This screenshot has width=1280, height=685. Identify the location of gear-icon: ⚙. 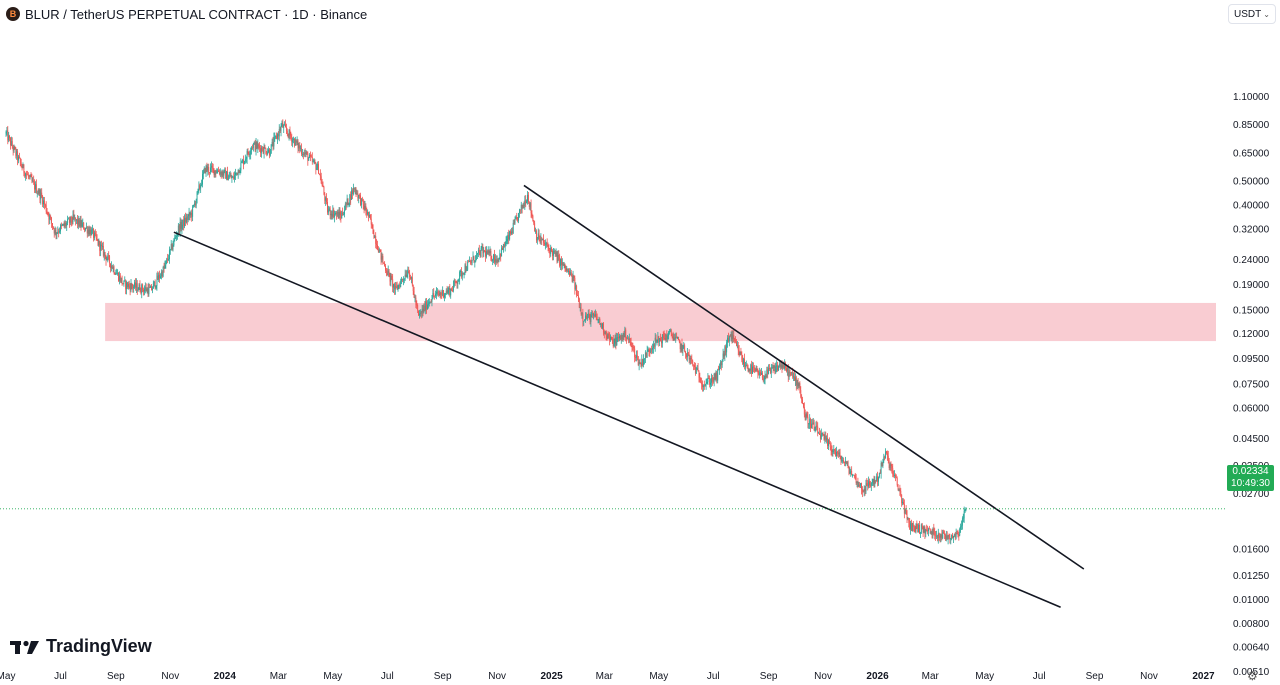
(1252, 676).